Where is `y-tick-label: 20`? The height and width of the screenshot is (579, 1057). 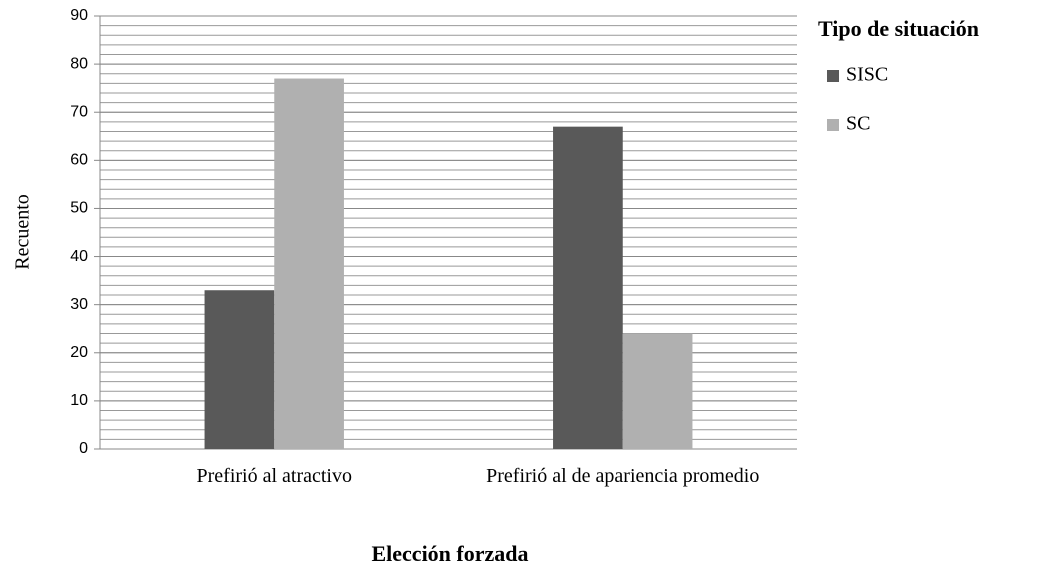
y-tick-label: 20 is located at coordinates (79, 352).